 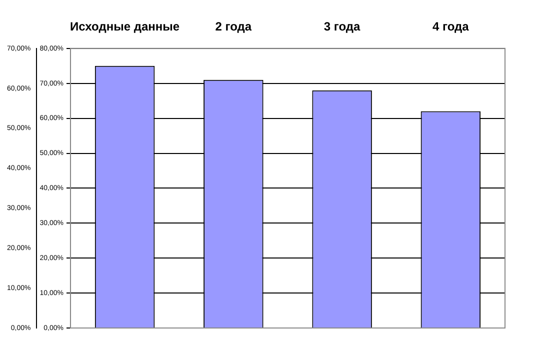 What do you see at coordinates (233, 27) in the screenshot?
I see `x-tick-label: 2 года` at bounding box center [233, 27].